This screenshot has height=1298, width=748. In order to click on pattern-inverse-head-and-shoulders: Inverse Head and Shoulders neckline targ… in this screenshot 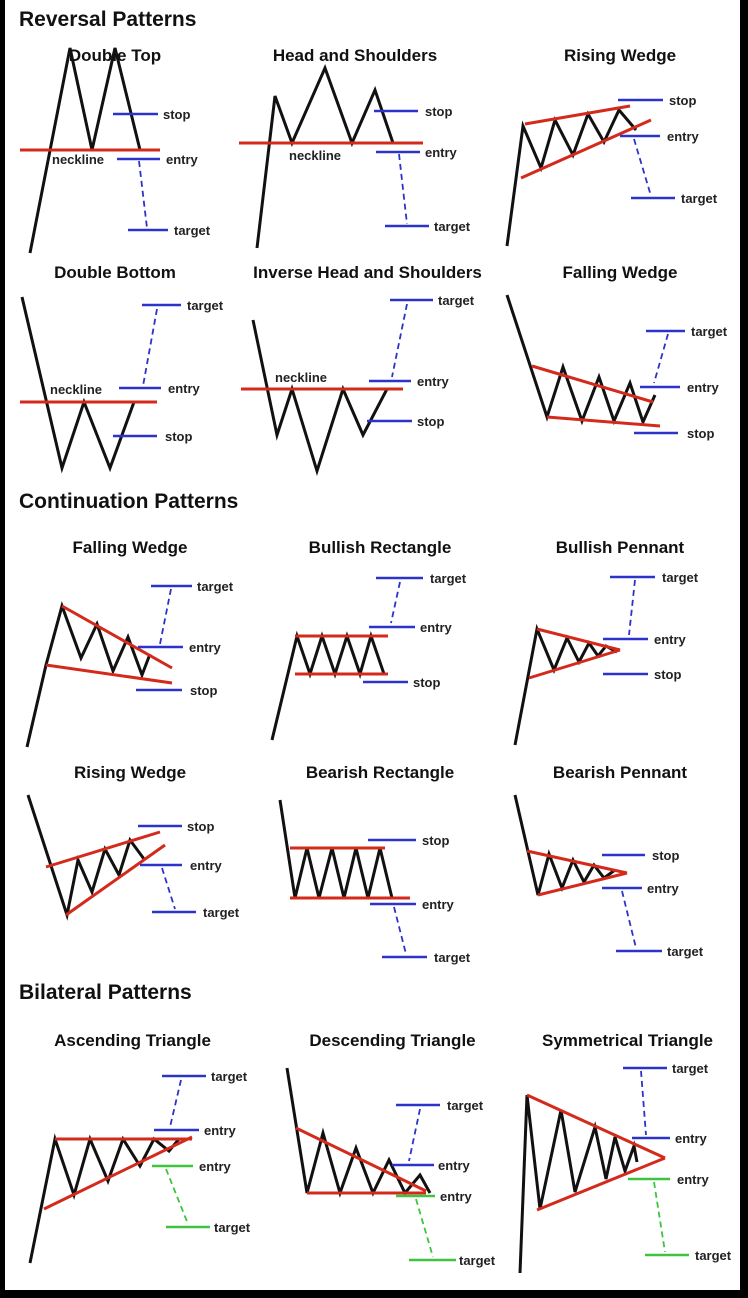, I will do `click(367, 370)`.